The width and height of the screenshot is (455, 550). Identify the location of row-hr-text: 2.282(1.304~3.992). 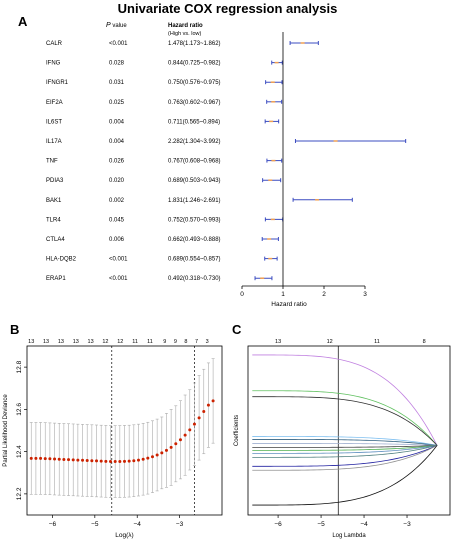
(194, 142).